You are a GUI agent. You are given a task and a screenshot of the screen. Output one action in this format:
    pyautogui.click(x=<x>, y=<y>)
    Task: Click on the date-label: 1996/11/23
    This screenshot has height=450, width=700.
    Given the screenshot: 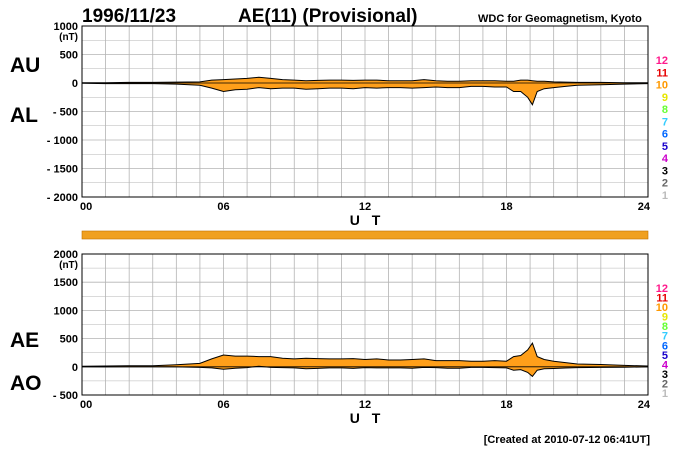 What is the action you would take?
    pyautogui.click(x=129, y=16)
    